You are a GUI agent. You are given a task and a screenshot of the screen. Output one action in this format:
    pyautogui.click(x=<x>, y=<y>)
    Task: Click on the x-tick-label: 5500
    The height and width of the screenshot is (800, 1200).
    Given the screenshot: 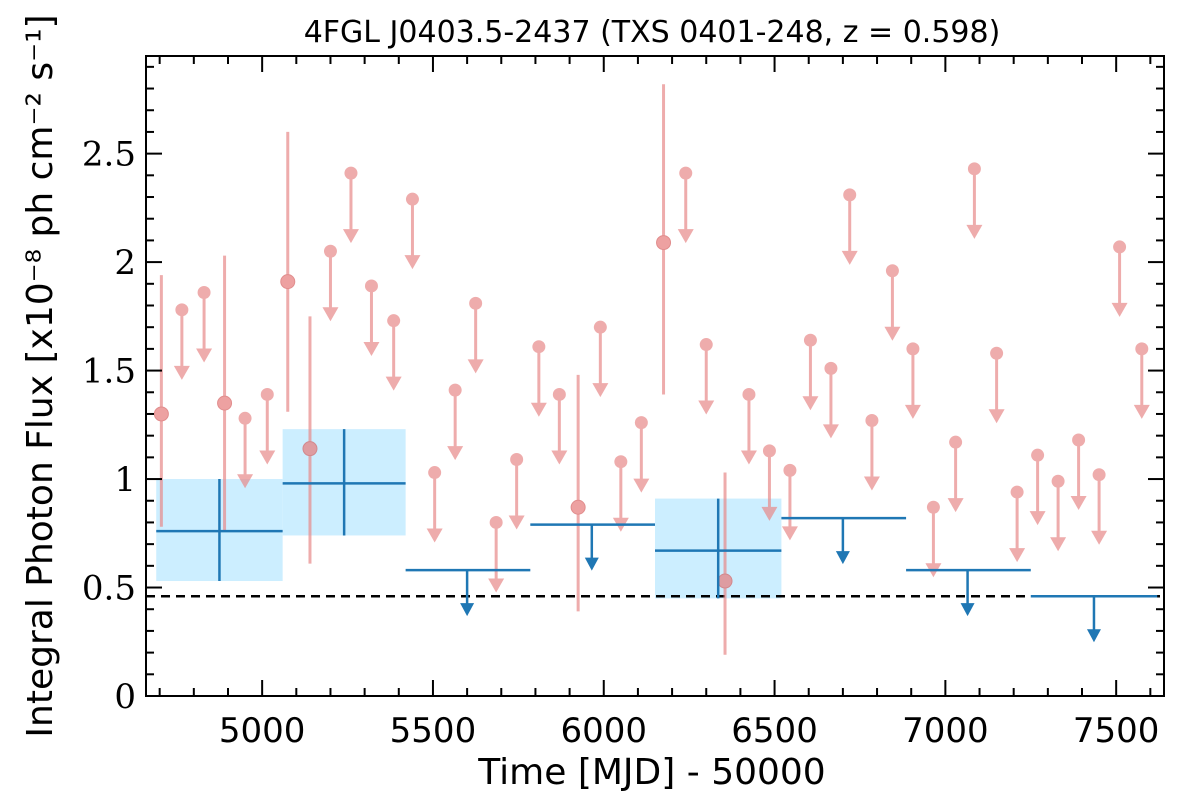 What is the action you would take?
    pyautogui.click(x=433, y=731)
    